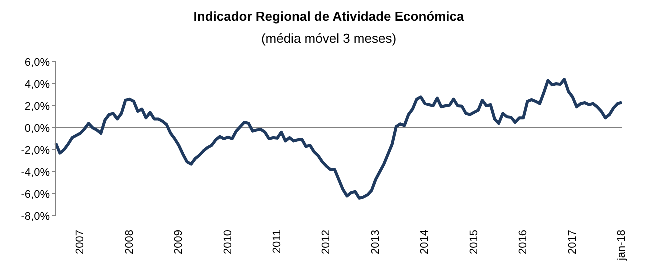  Describe the element at coordinates (425, 242) in the screenshot. I see `x-tick-label: 2014` at that location.